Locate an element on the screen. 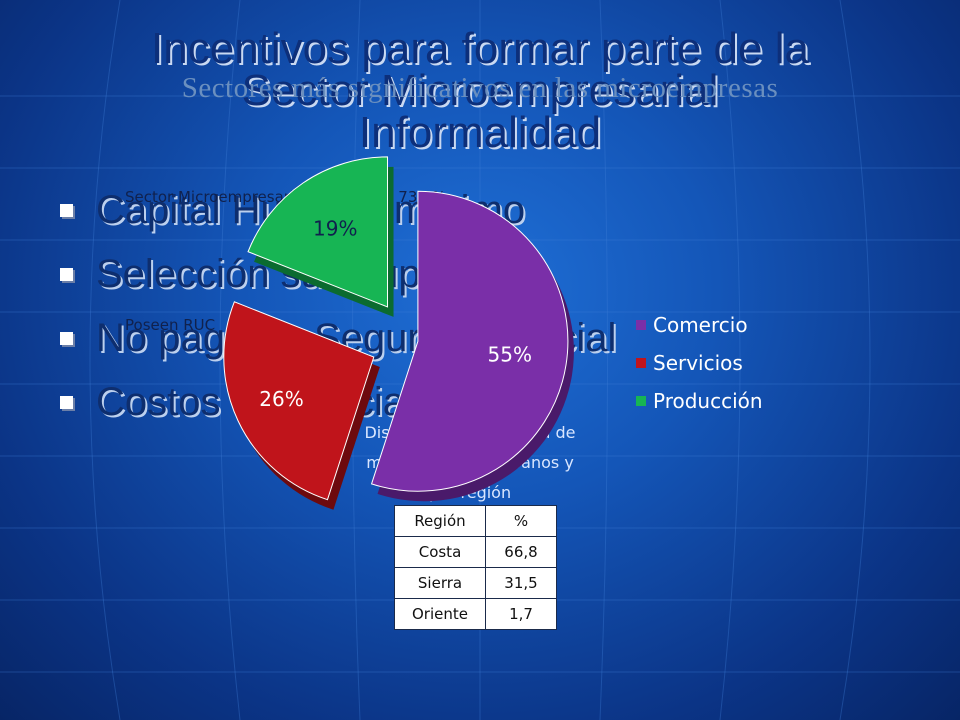  table-cell: Oriente is located at coordinates (440, 614).